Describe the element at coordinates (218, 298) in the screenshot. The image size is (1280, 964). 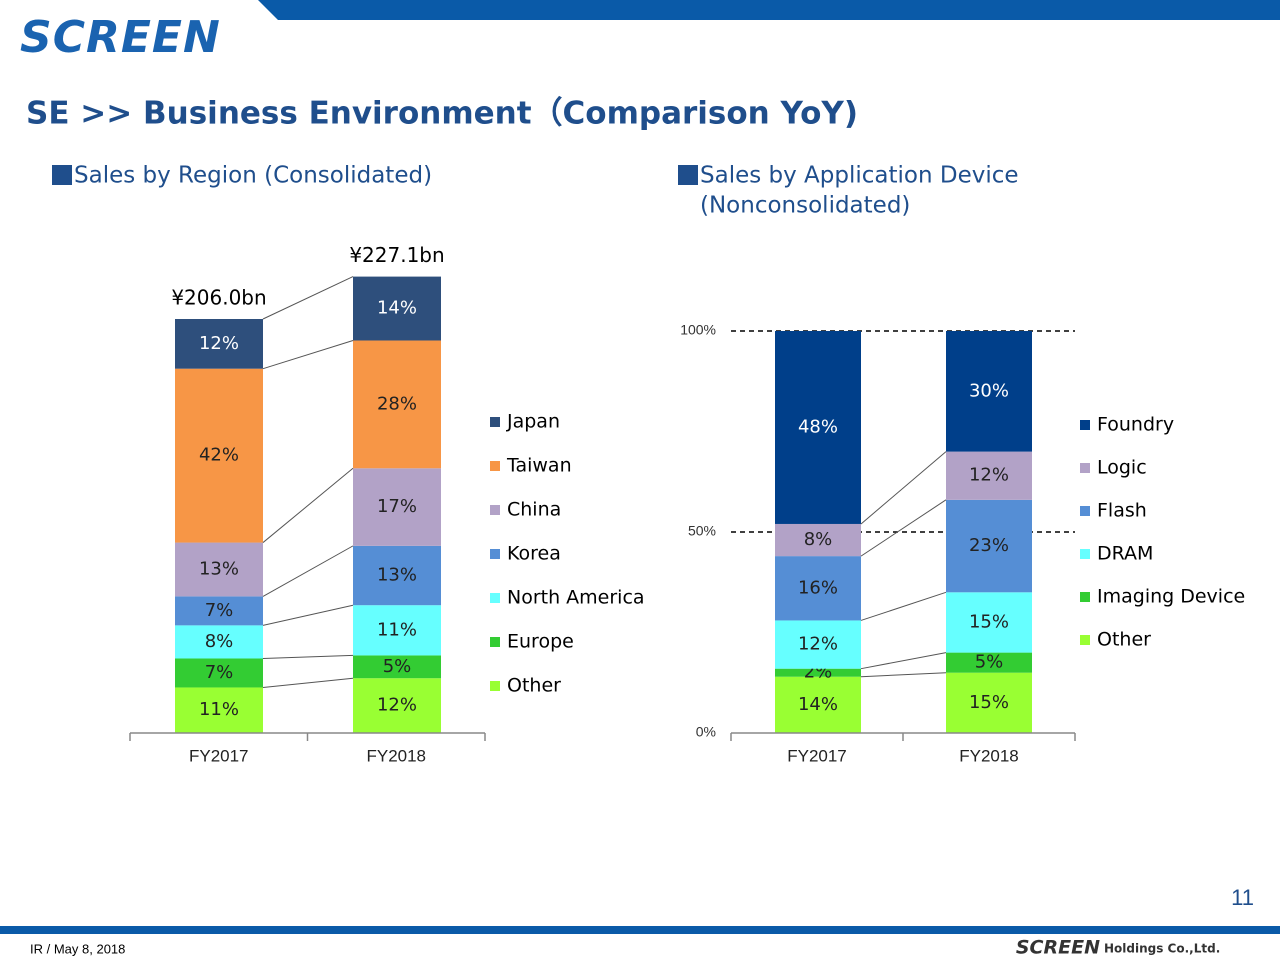
I see `total-label: ¥206.0bn` at that location.